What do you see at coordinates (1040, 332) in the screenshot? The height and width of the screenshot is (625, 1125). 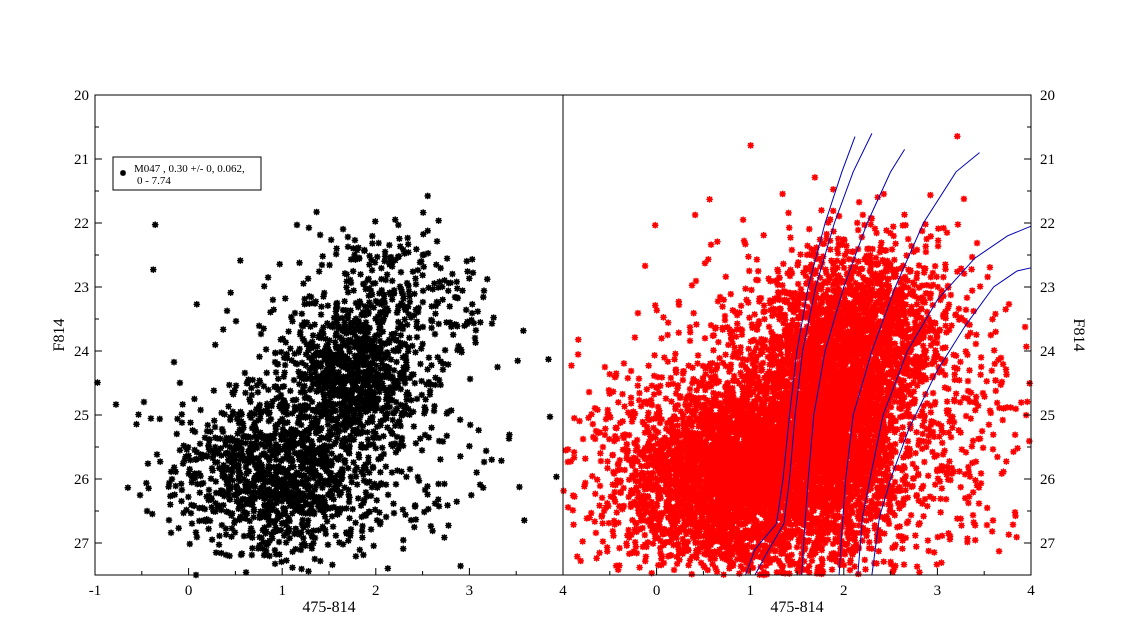 I see `right-y-ticks: 20 21 22 23 24 25 26 27` at bounding box center [1040, 332].